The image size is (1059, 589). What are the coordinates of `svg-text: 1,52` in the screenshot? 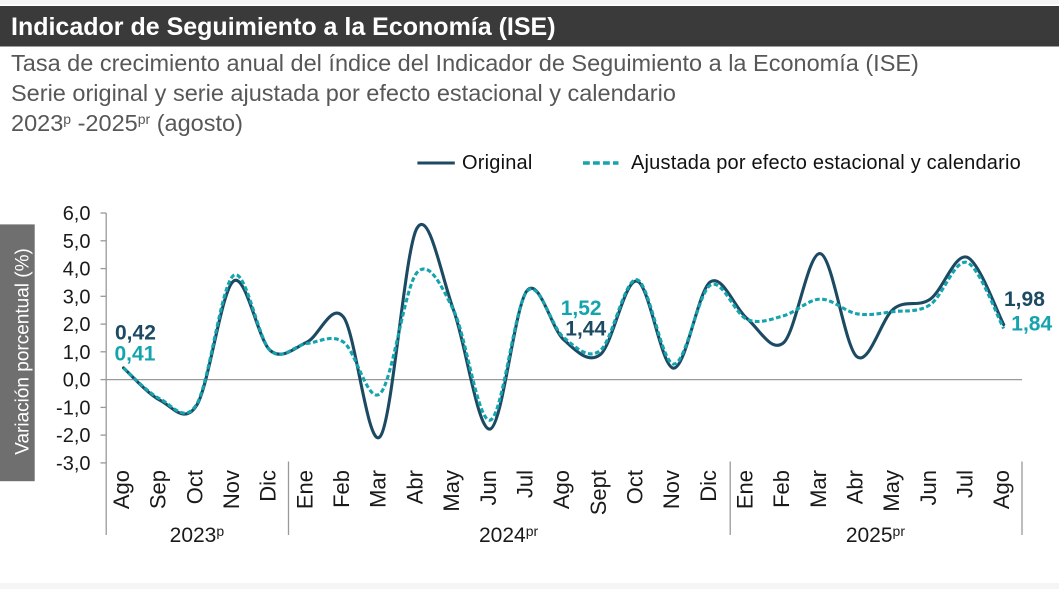 It's located at (581, 308).